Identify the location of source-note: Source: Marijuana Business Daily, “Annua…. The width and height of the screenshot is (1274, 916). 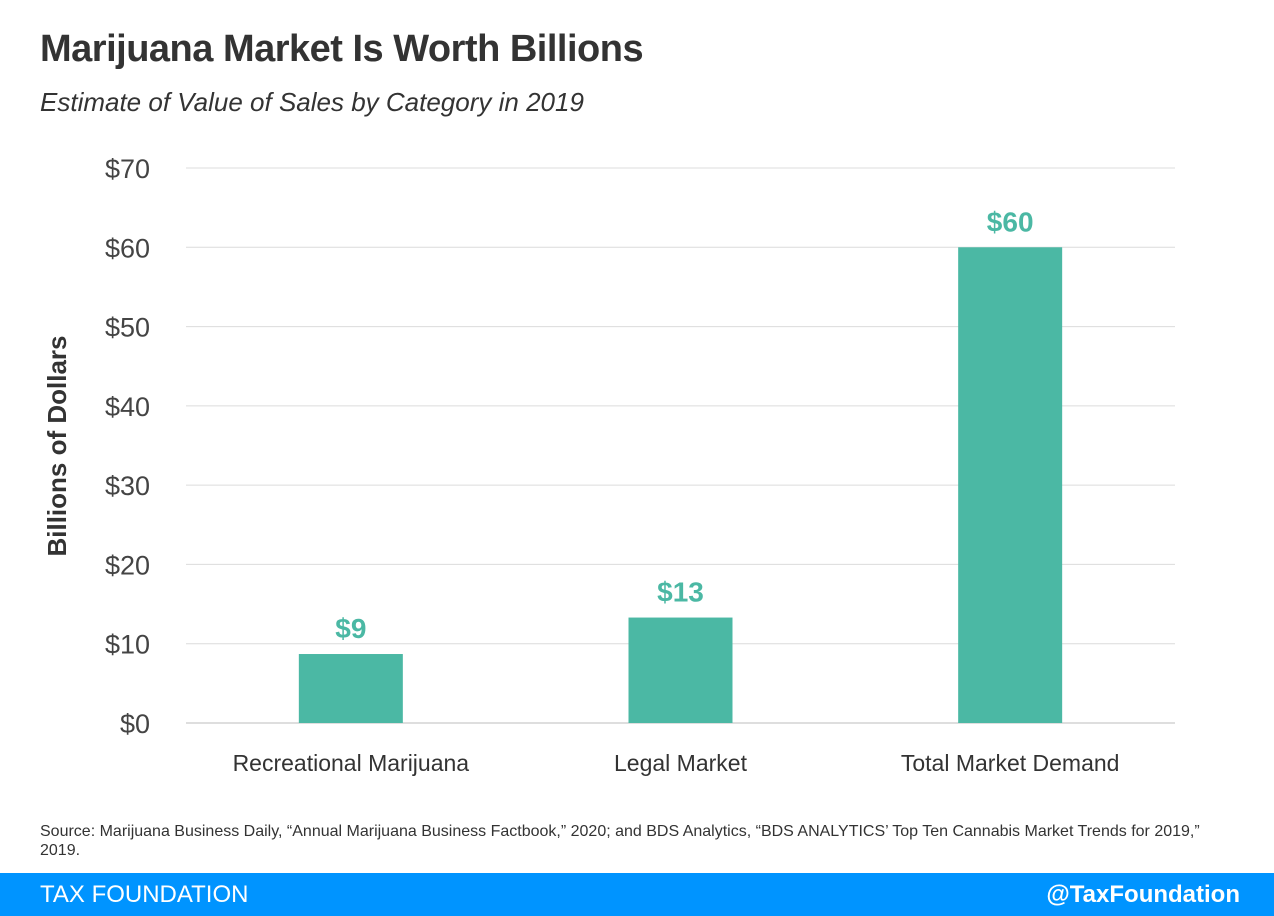
(620, 841).